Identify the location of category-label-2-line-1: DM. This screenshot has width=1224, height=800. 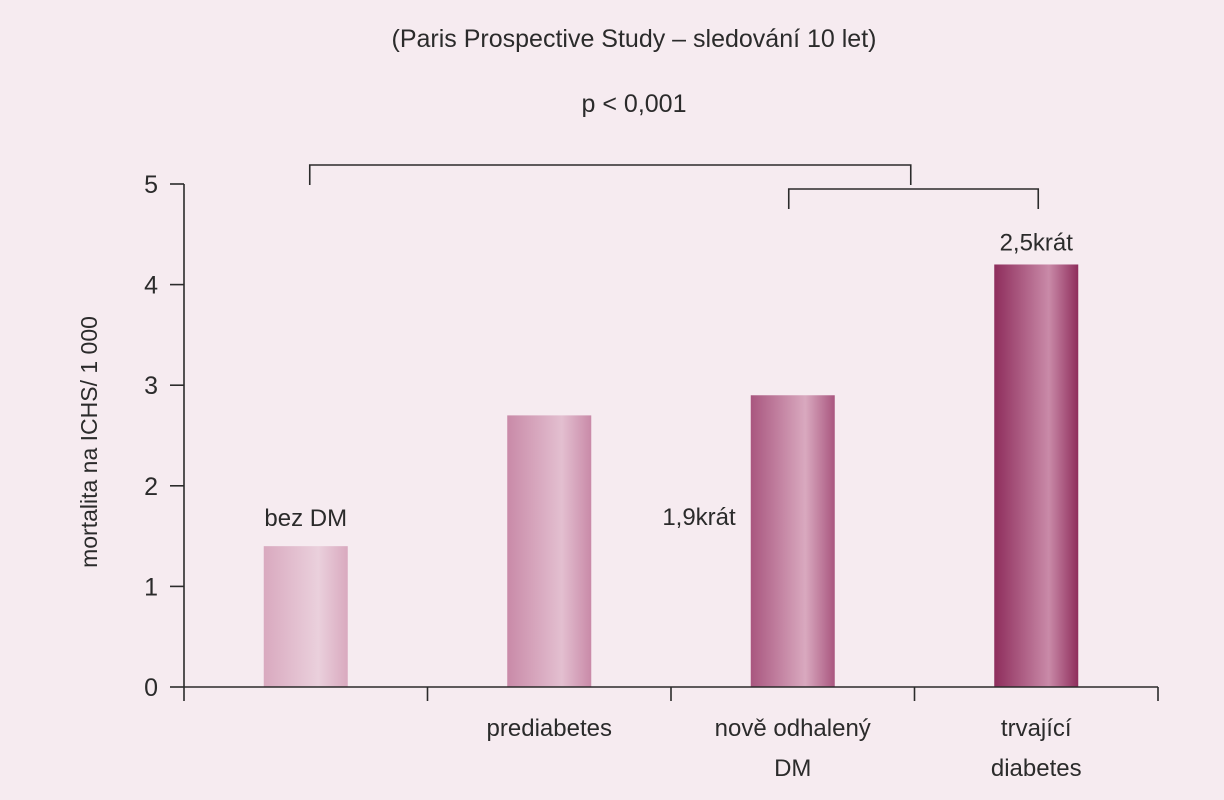
(792, 768).